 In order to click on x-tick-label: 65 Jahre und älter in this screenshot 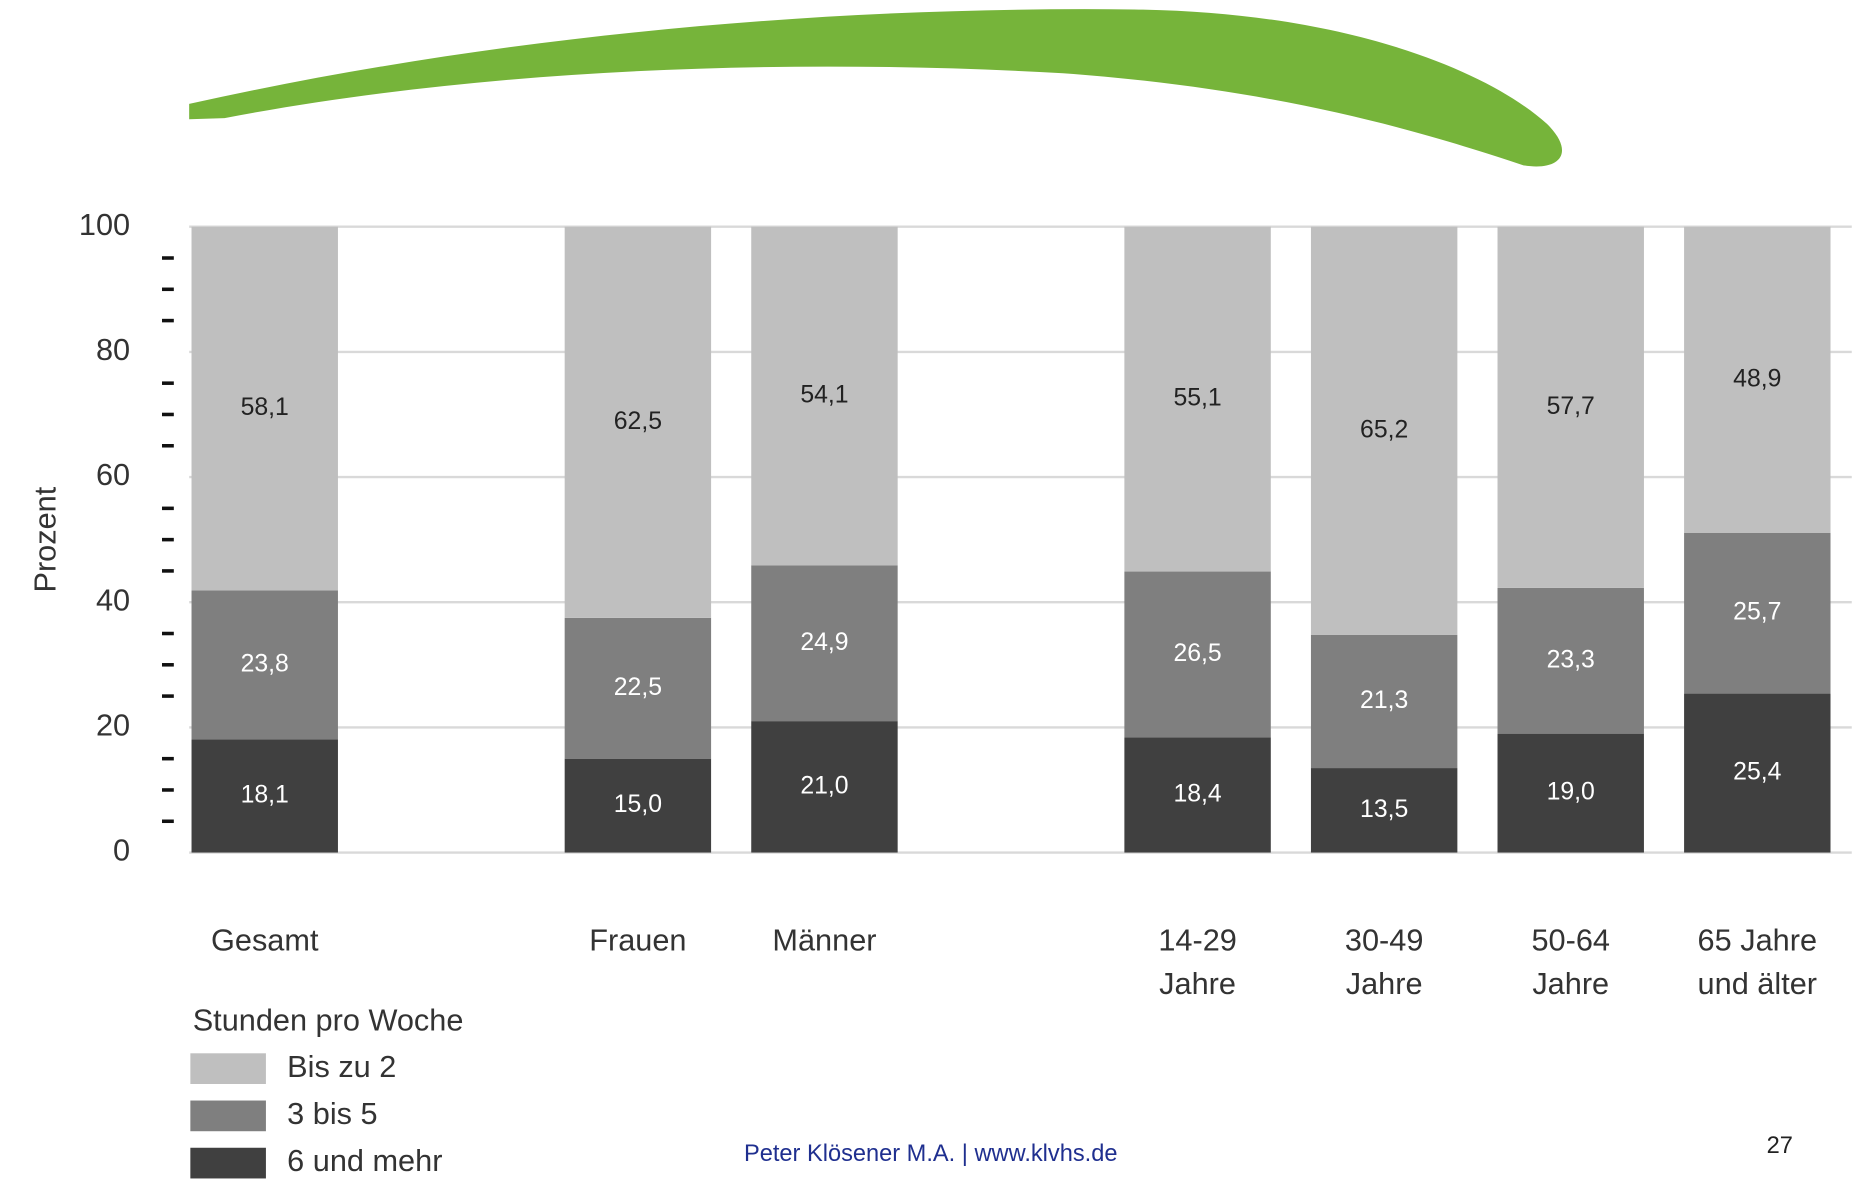, I will do `click(1757, 962)`.